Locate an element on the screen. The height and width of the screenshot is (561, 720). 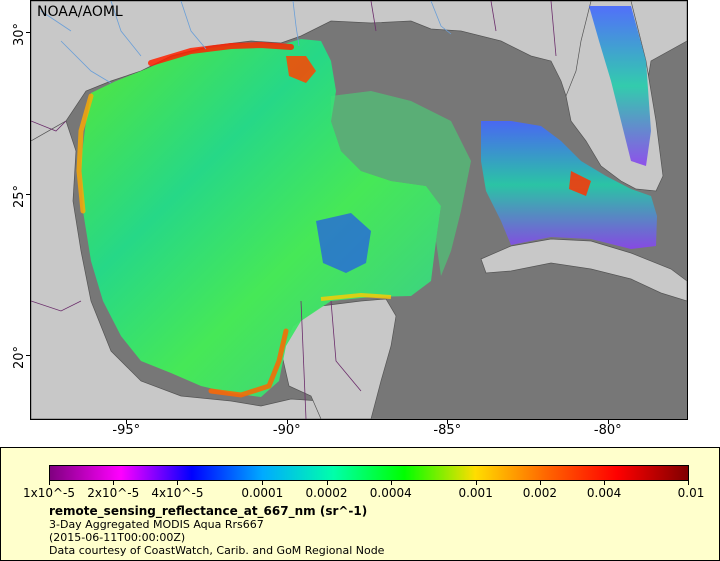
product-label: 3-Day Aggregated MODIS Aqua Rrs667 is located at coordinates (156, 524).